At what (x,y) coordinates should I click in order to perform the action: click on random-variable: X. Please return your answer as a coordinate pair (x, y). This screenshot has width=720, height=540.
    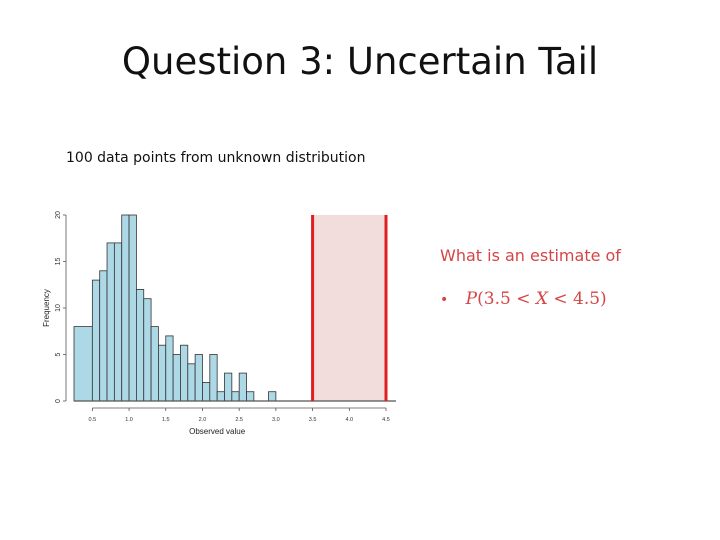
    Looking at the image, I should click on (541, 299).